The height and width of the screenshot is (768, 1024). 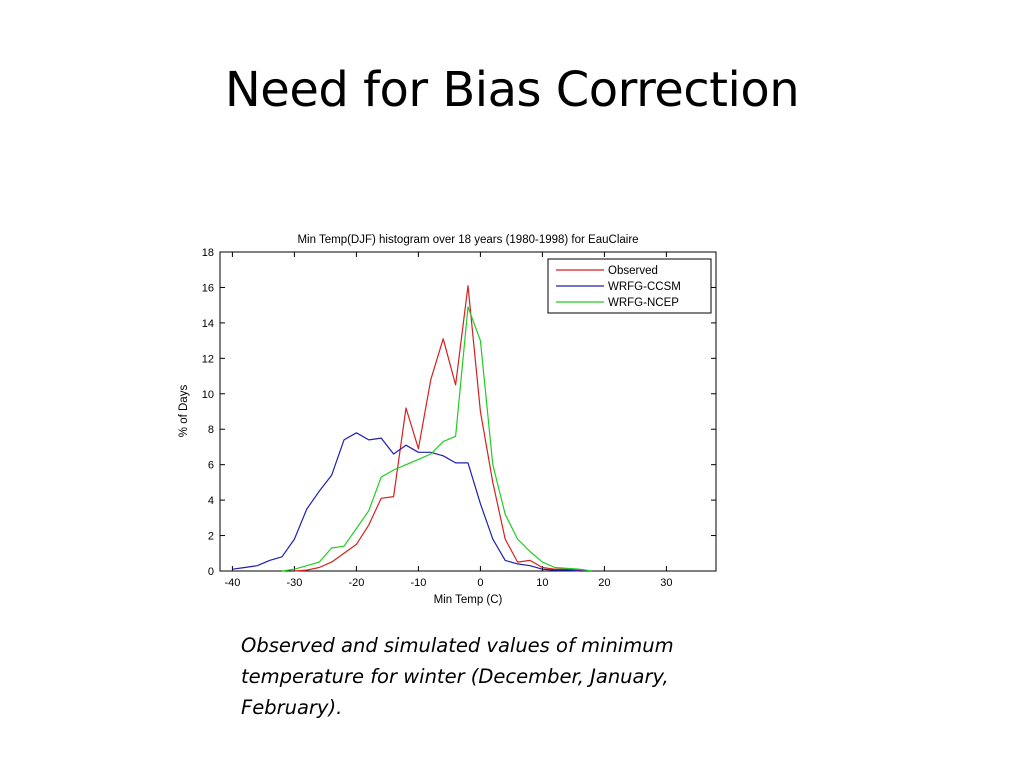 What do you see at coordinates (208, 395) in the screenshot?
I see `y-tick-label: 10` at bounding box center [208, 395].